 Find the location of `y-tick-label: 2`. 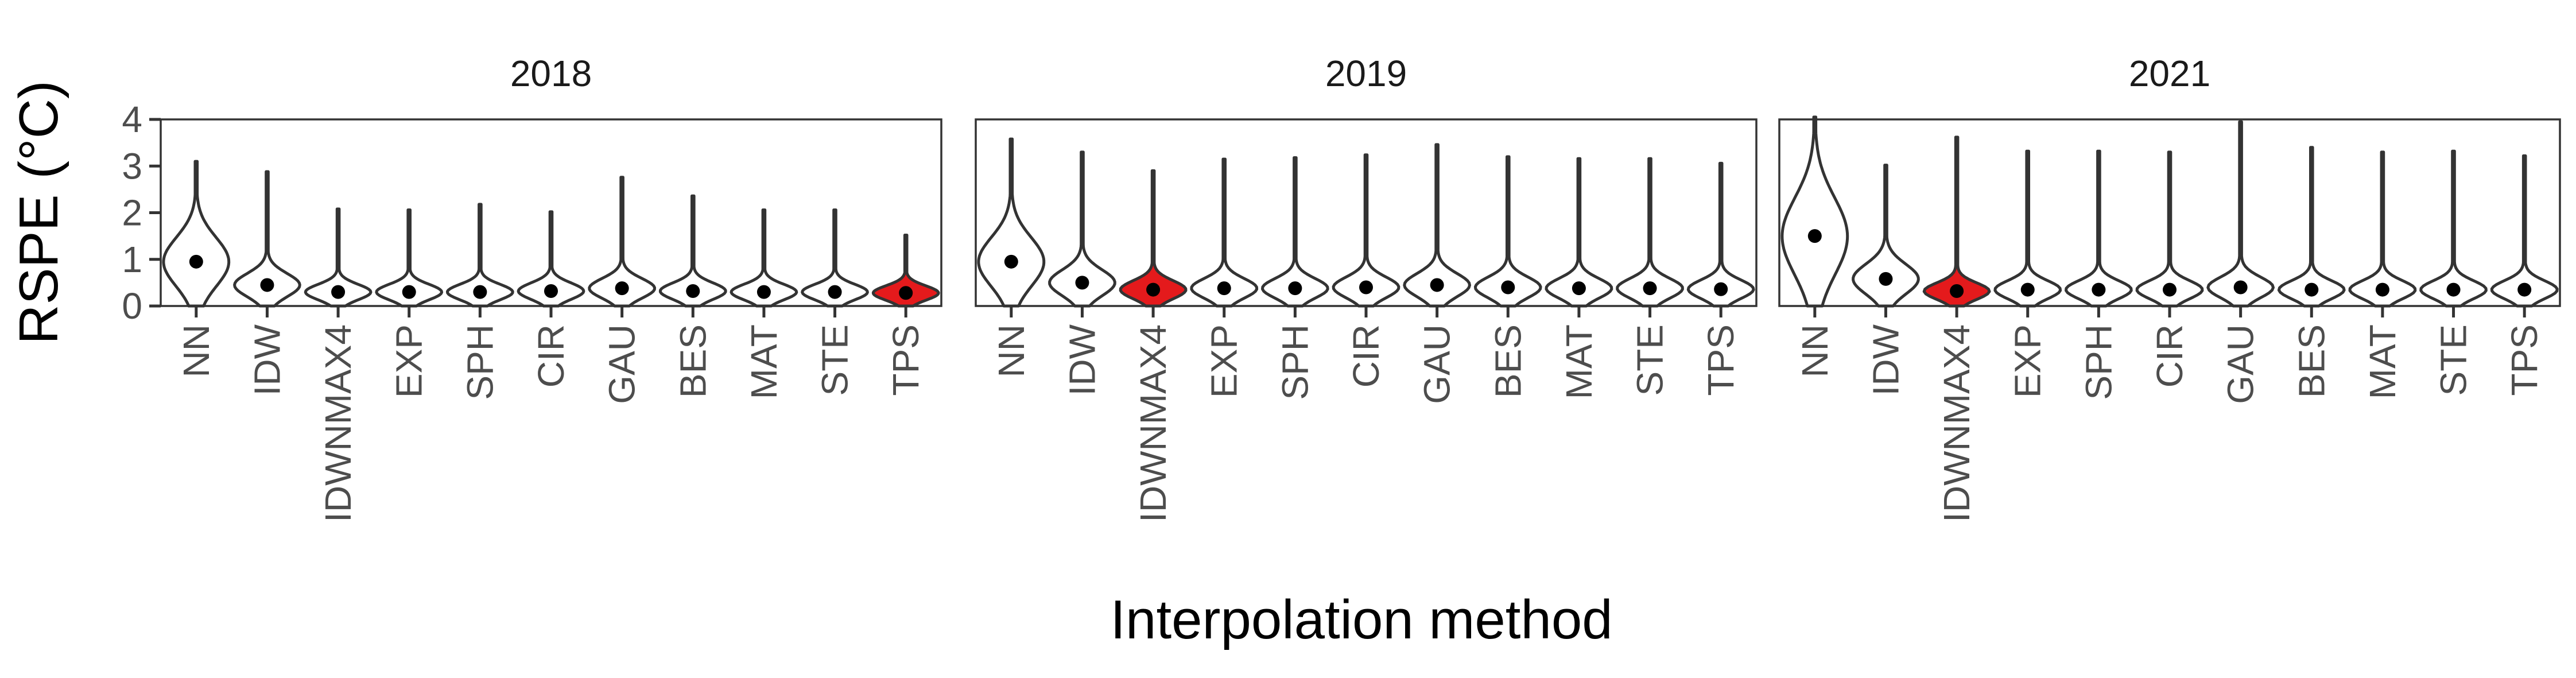

y-tick-label: 2 is located at coordinates (132, 213).